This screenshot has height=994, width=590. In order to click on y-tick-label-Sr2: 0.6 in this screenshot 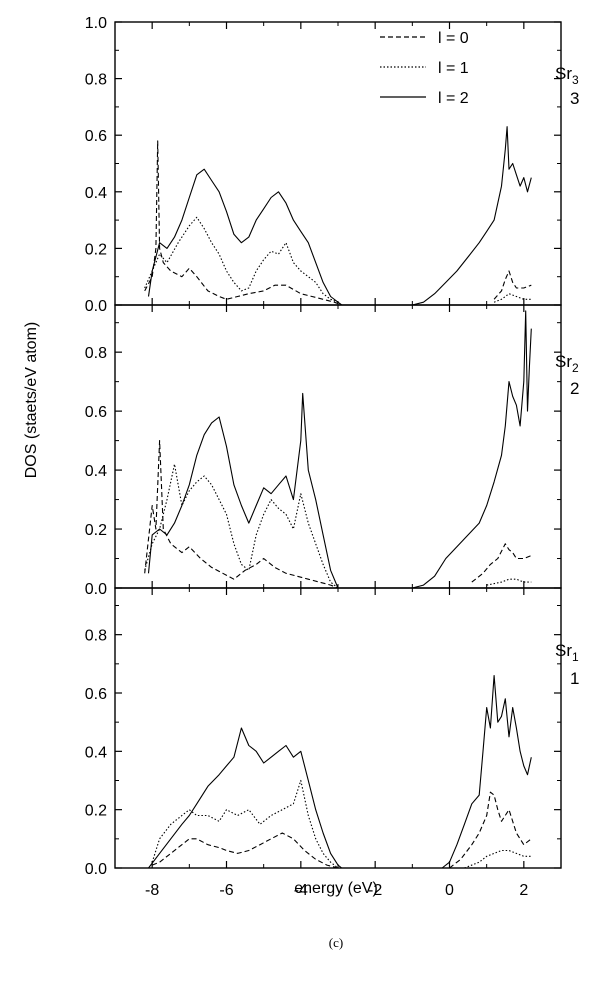, I will do `click(96, 412)`.